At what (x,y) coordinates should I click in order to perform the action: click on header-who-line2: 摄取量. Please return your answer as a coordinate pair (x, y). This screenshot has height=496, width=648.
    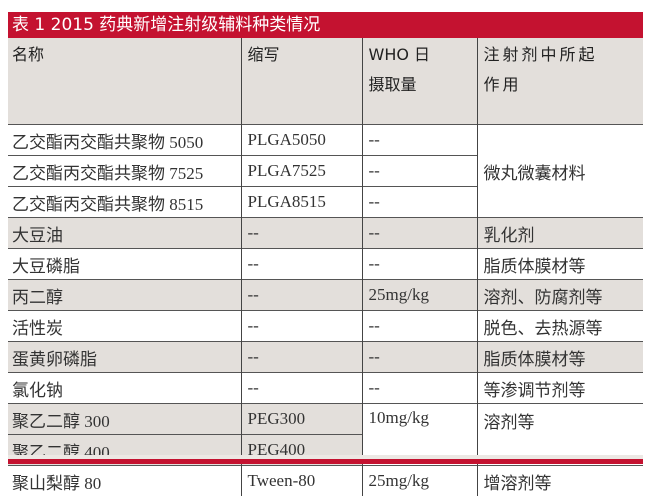
    Looking at the image, I should click on (393, 84).